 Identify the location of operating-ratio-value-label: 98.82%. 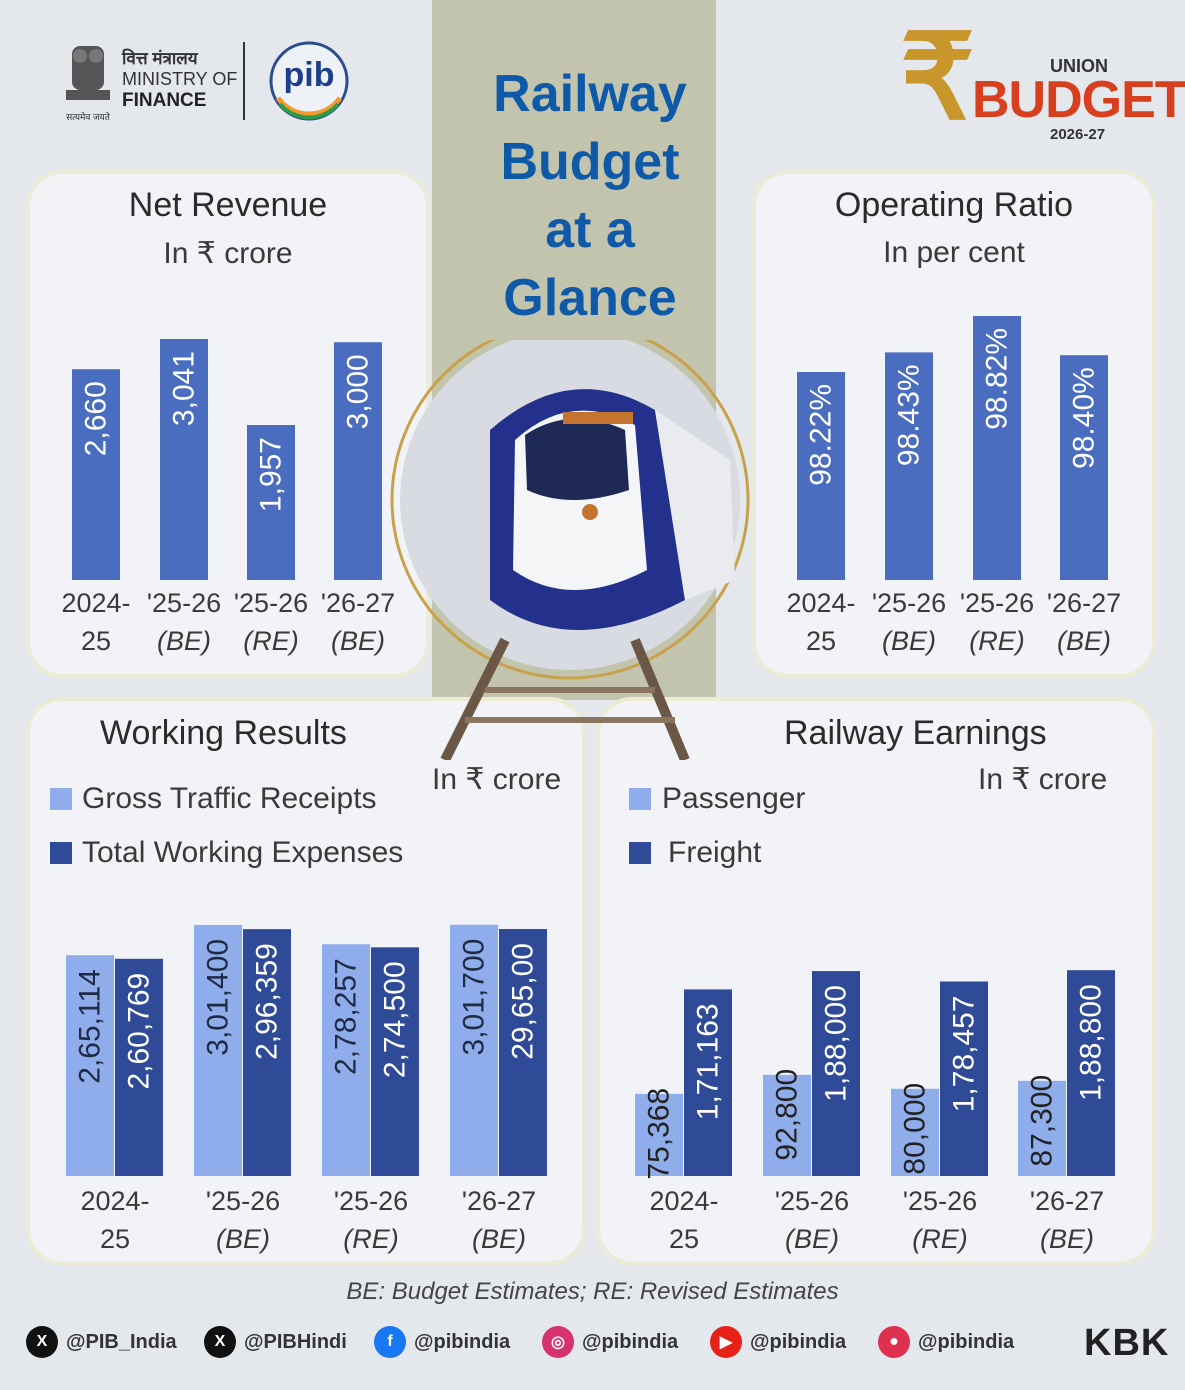
(997, 379).